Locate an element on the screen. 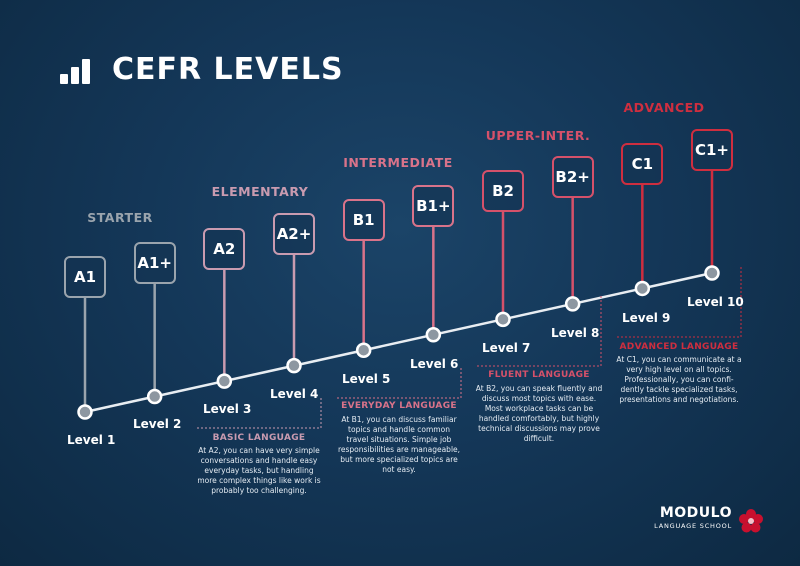 The height and width of the screenshot is (566, 800). level-code-box: A2+ is located at coordinates (294, 234).